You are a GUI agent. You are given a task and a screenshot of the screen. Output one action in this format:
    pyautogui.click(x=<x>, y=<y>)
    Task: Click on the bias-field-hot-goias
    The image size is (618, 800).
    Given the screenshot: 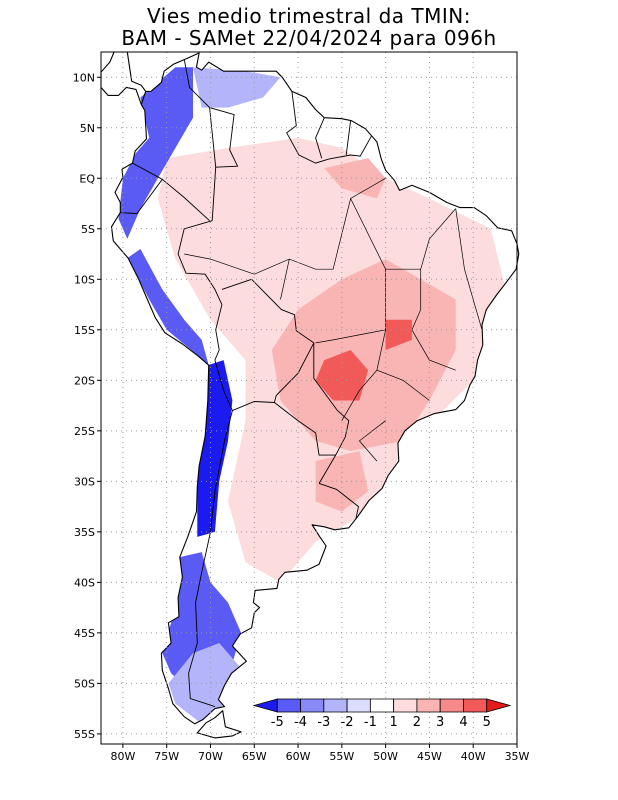 What is the action you would take?
    pyautogui.click(x=398, y=334)
    